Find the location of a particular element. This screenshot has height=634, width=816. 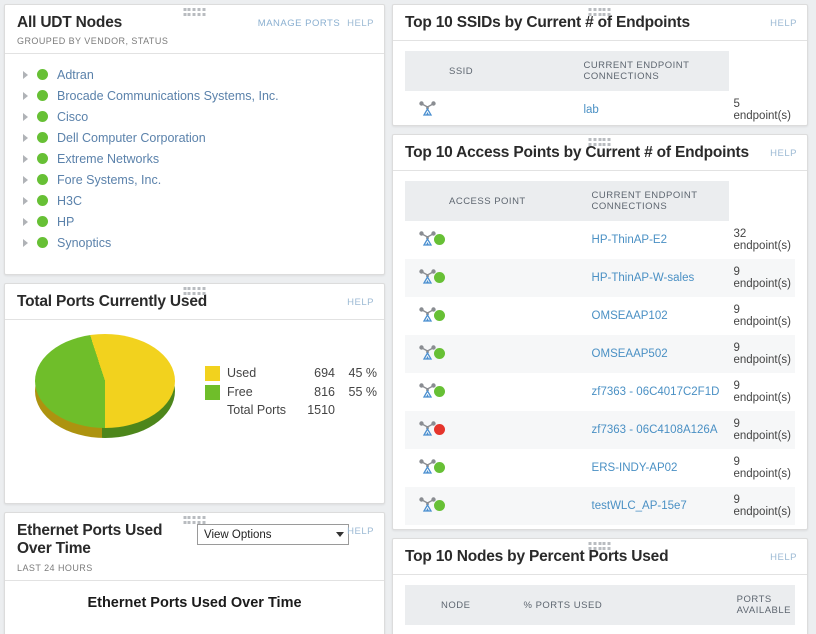

page-title: Total Ports Currently Used is located at coordinates (112, 301).